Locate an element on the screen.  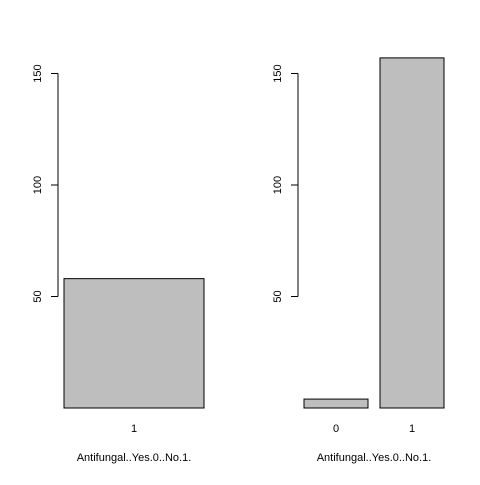
left-y-tick-label-50: 50 is located at coordinates (38, 296).